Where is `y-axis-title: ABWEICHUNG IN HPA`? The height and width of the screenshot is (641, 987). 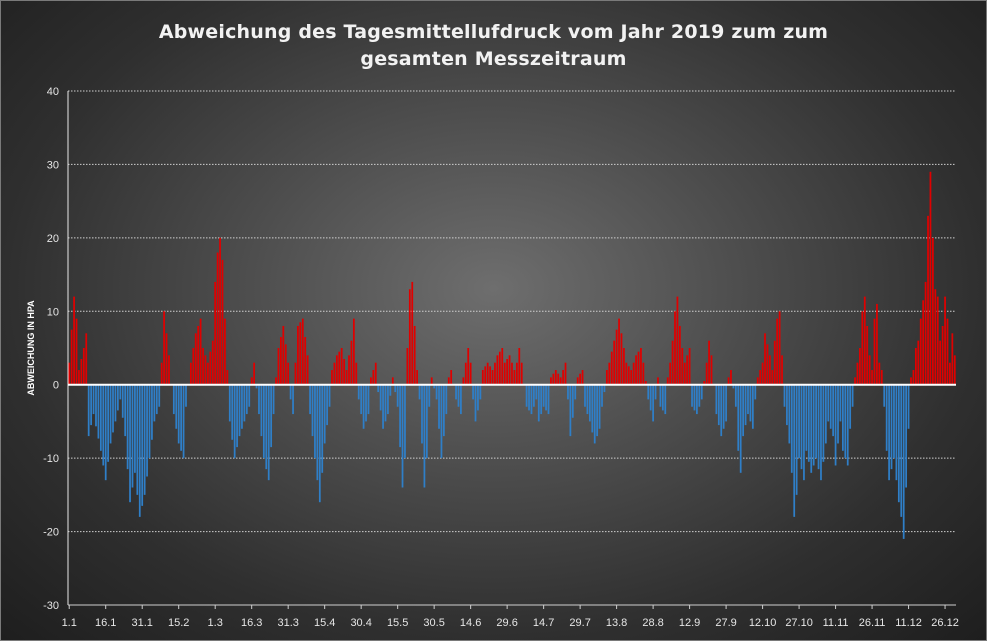
y-axis-title: ABWEICHUNG IN HPA is located at coordinates (31, 348).